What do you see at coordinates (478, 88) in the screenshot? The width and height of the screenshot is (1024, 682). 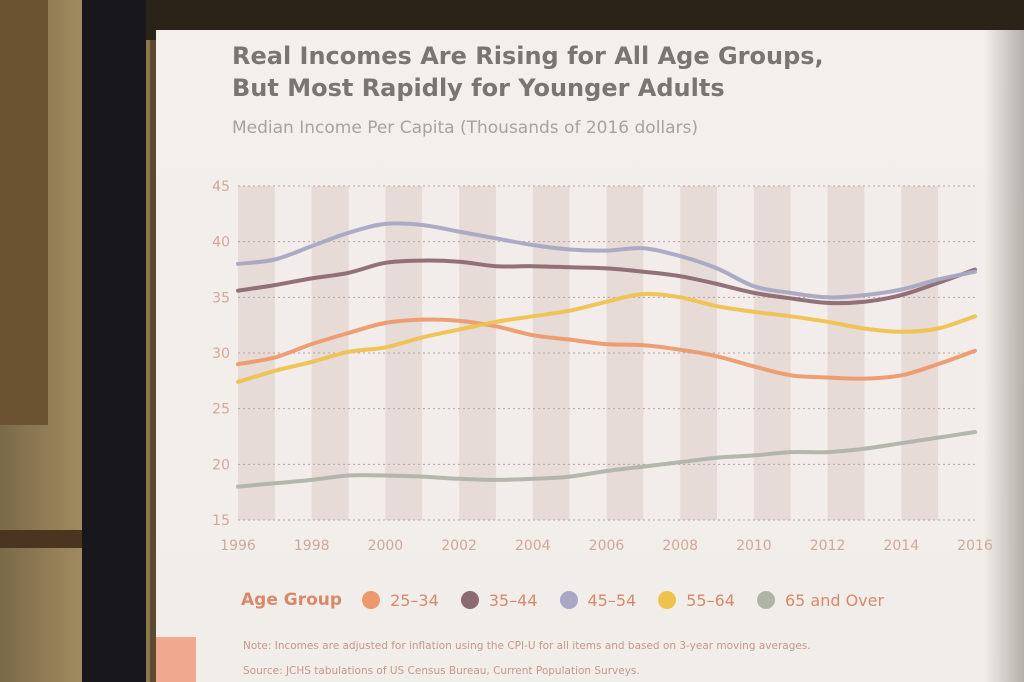 I see `slide-title-line-2: But Most Rapidly for Younger Adults` at bounding box center [478, 88].